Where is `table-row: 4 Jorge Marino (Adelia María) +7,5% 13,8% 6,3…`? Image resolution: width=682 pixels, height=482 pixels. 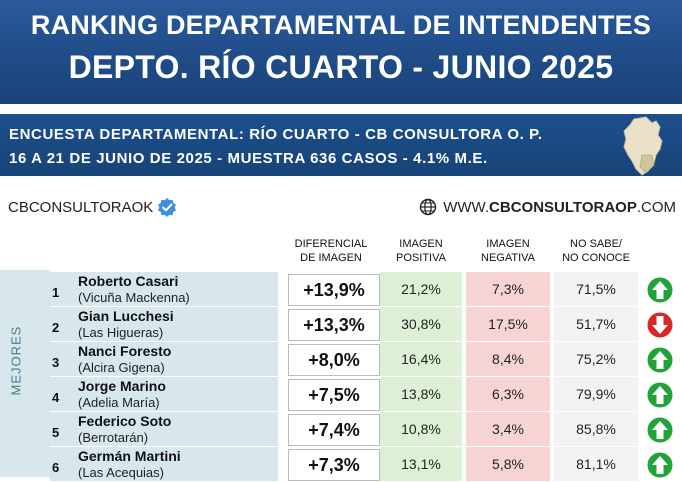 table-row: 4 Jorge Marino (Adelia María) +7,5% 13,8% 6,3… is located at coordinates (366, 394).